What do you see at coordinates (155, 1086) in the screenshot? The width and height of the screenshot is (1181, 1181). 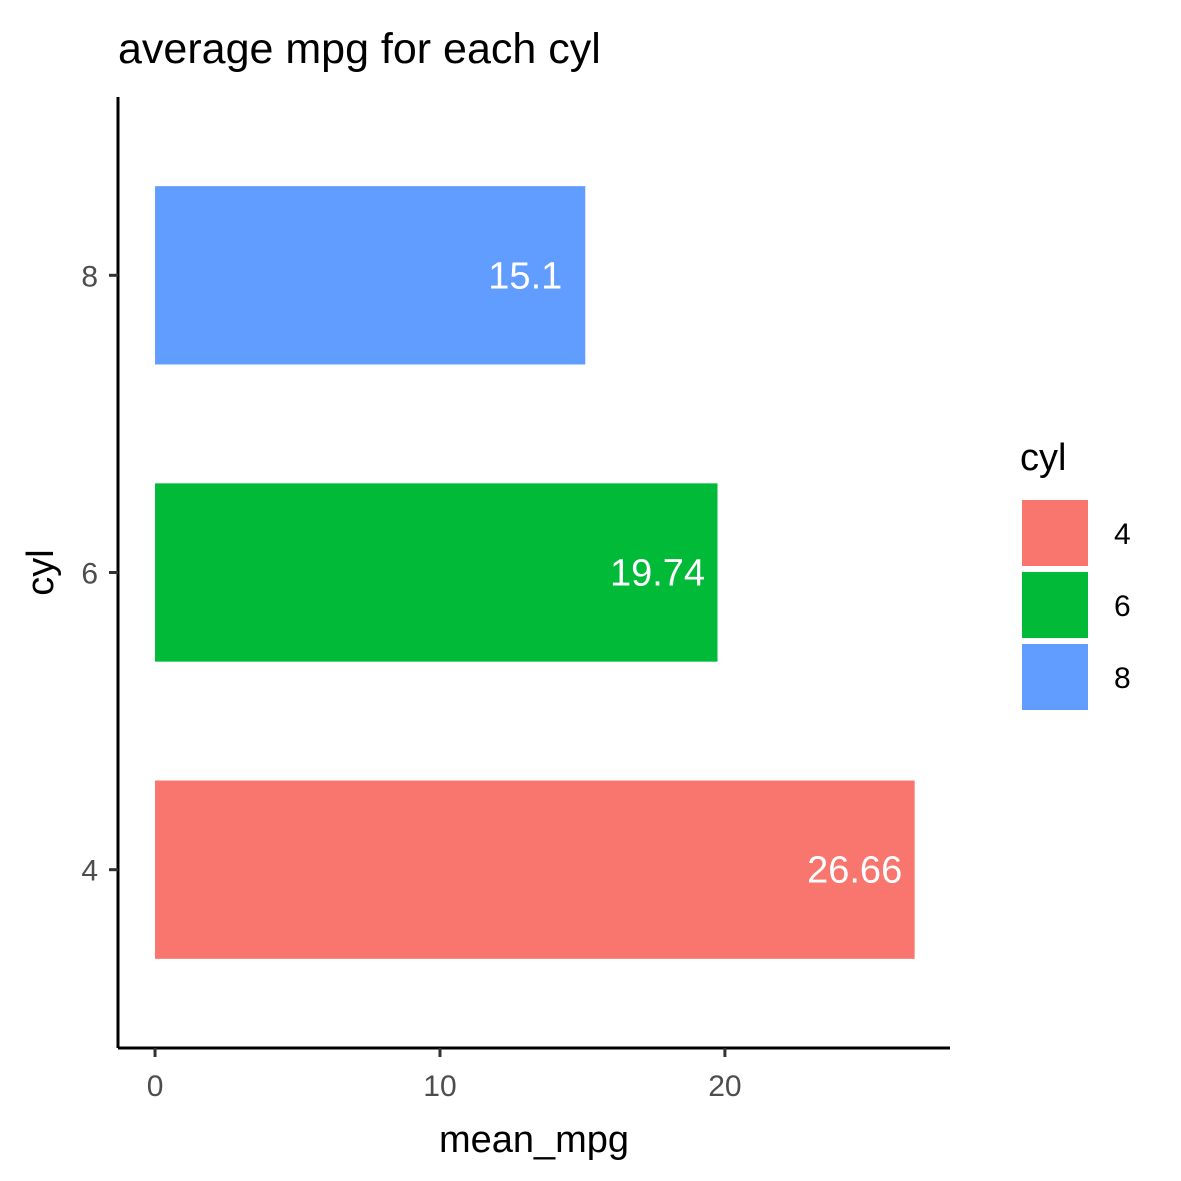 I see `x-tick-label-0: 0` at bounding box center [155, 1086].